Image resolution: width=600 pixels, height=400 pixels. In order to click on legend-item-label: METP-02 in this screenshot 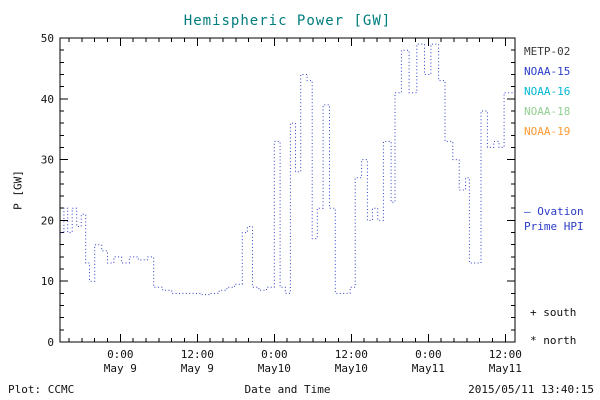, I will do `click(547, 51)`.